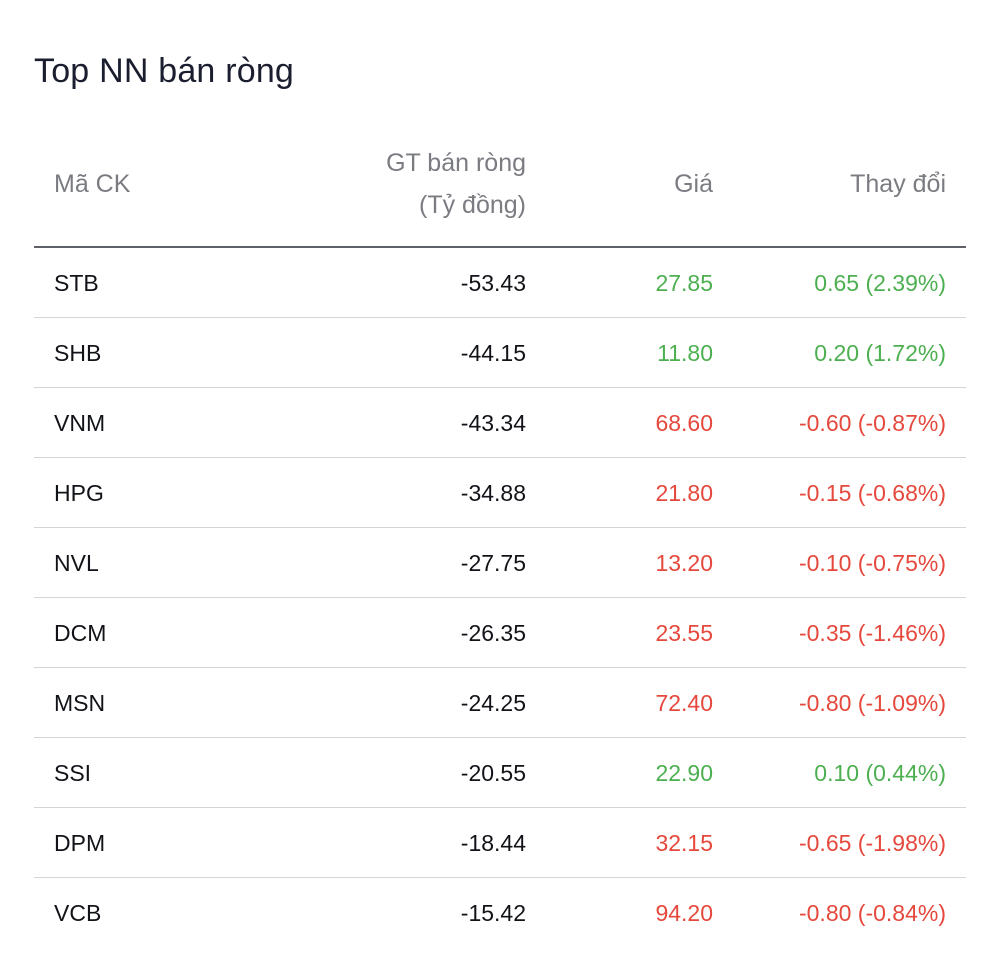 The image size is (1002, 970). What do you see at coordinates (80, 423) in the screenshot?
I see `stock-code: VNM` at bounding box center [80, 423].